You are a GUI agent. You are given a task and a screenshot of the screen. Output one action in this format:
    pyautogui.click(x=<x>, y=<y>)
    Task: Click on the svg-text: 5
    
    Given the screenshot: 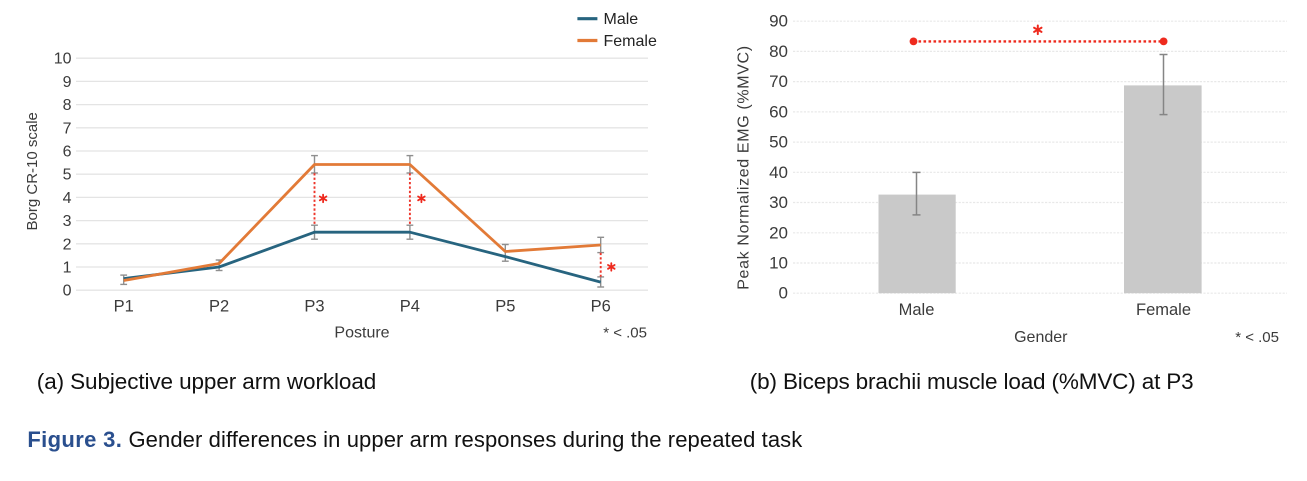 What is the action you would take?
    pyautogui.click(x=67, y=175)
    